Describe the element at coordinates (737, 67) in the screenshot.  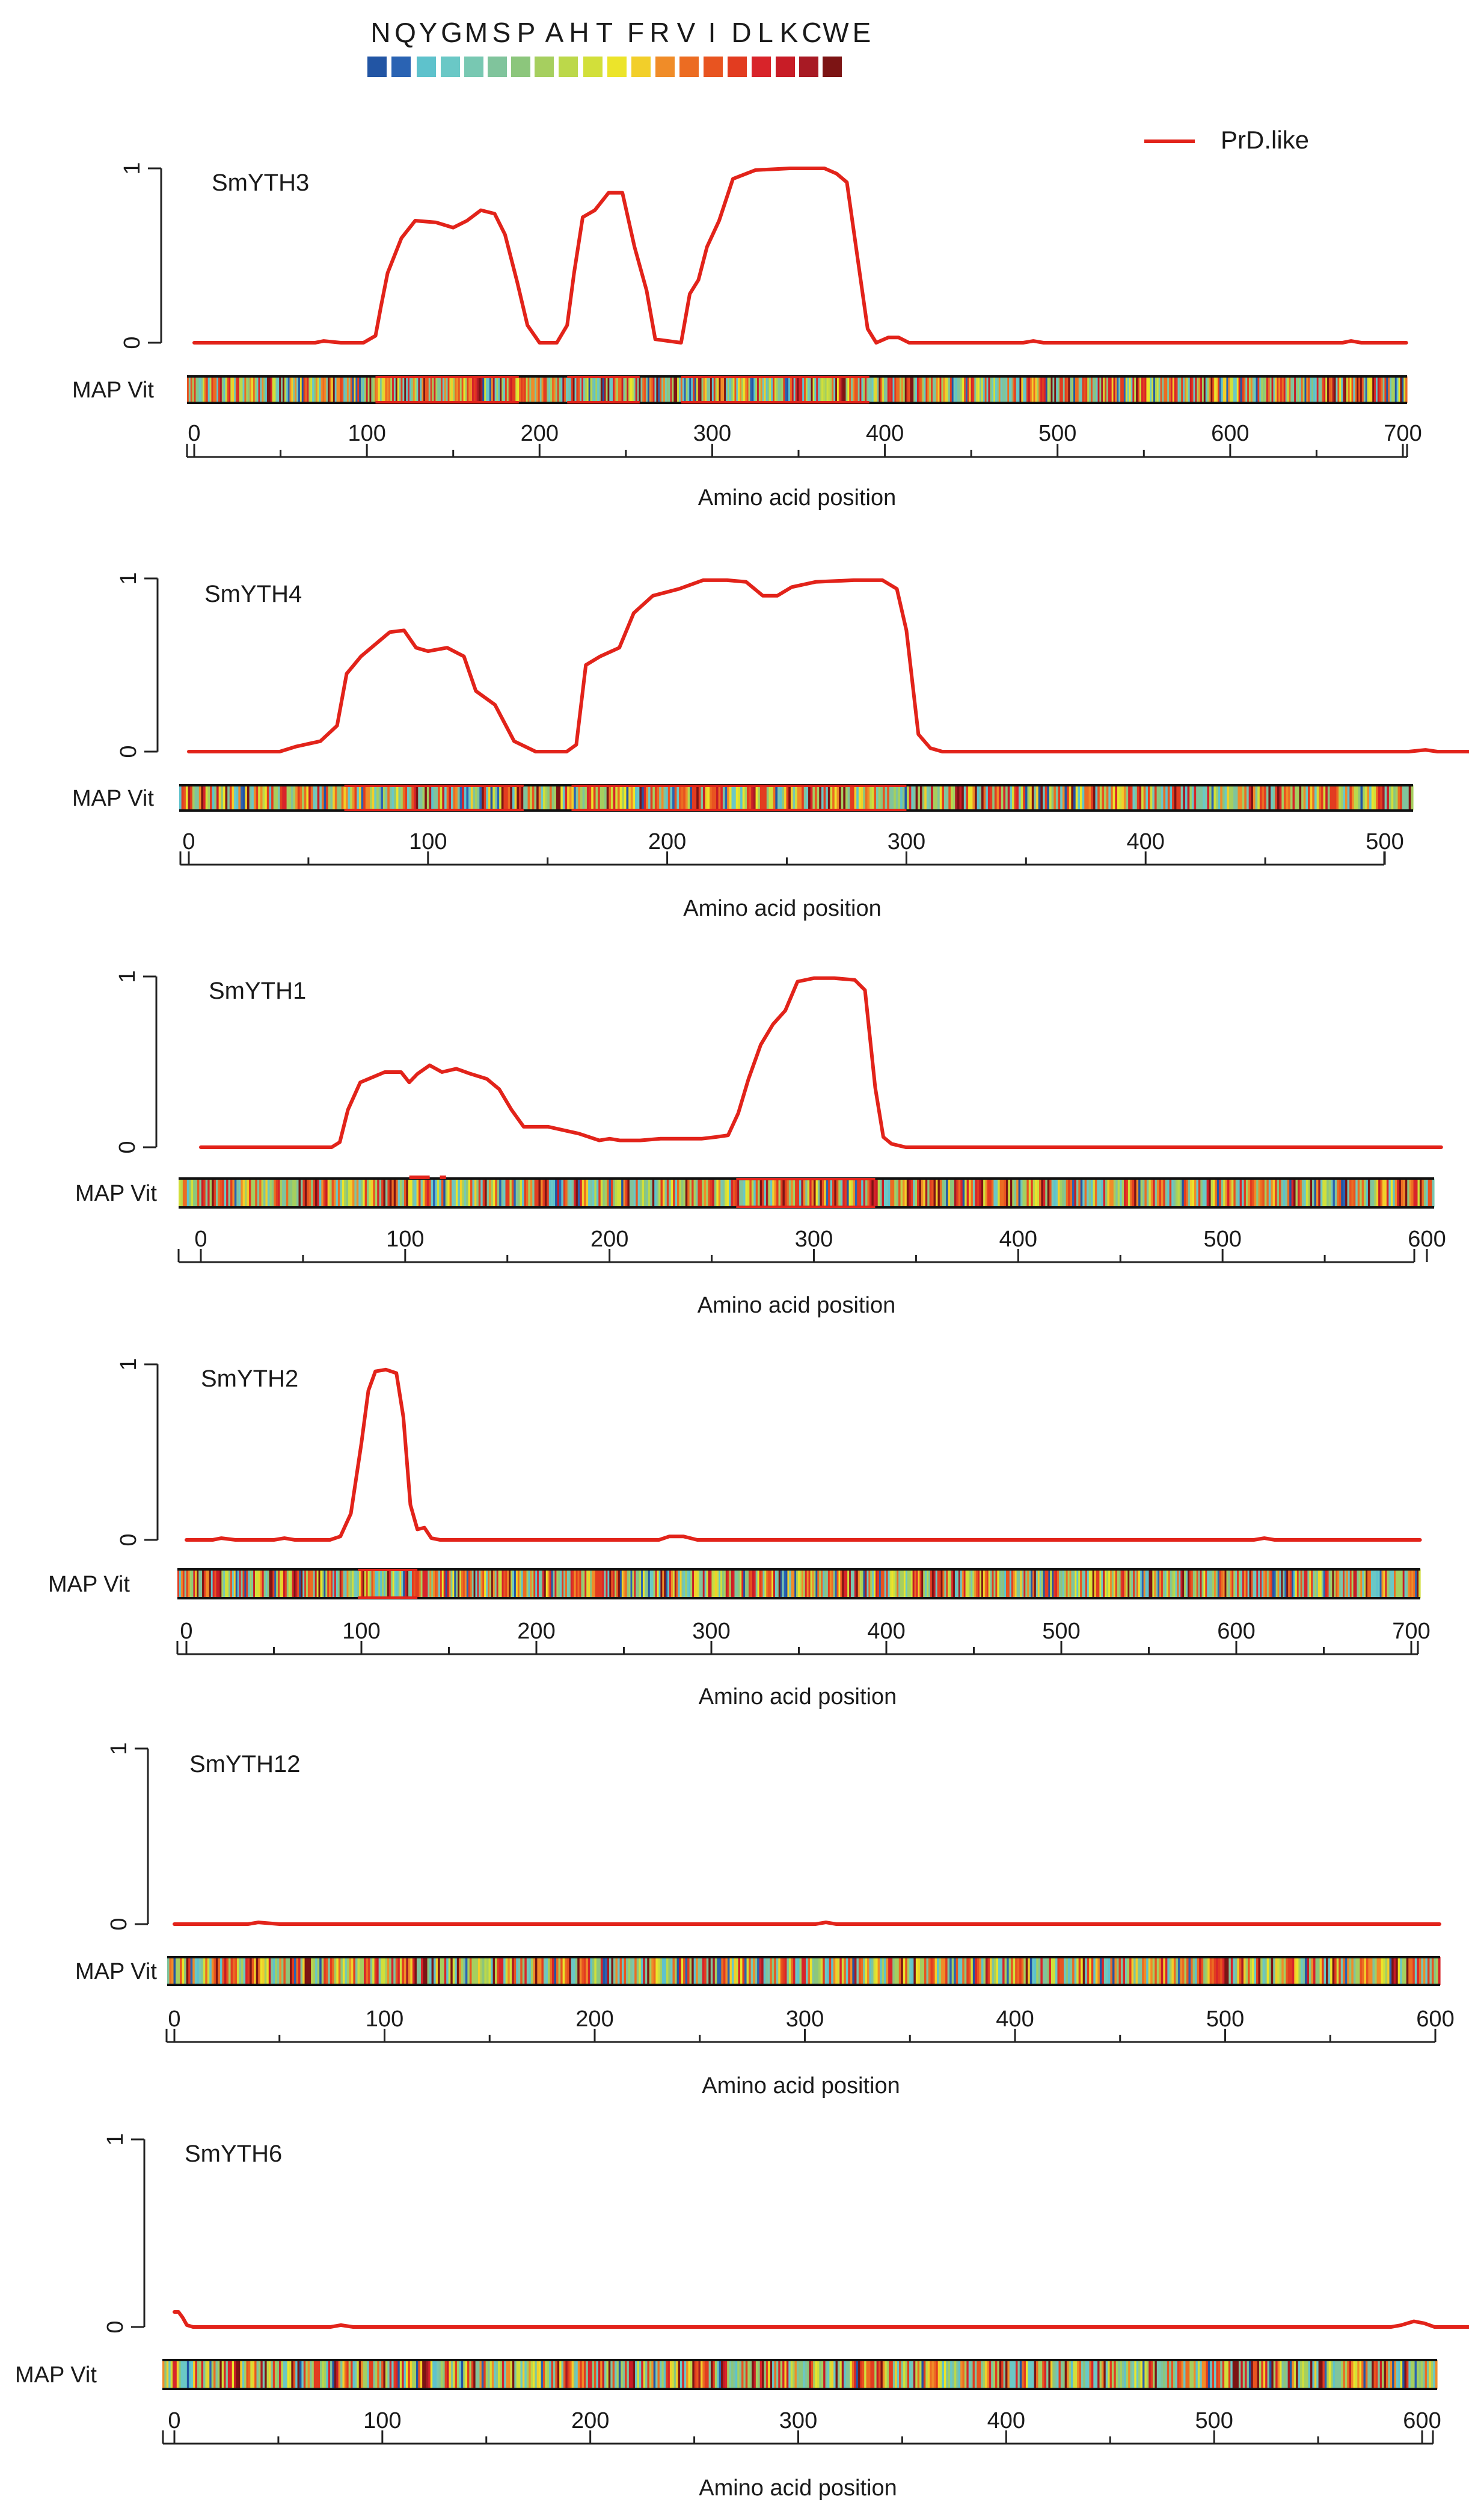
I see `aa-swatch-L` at that location.